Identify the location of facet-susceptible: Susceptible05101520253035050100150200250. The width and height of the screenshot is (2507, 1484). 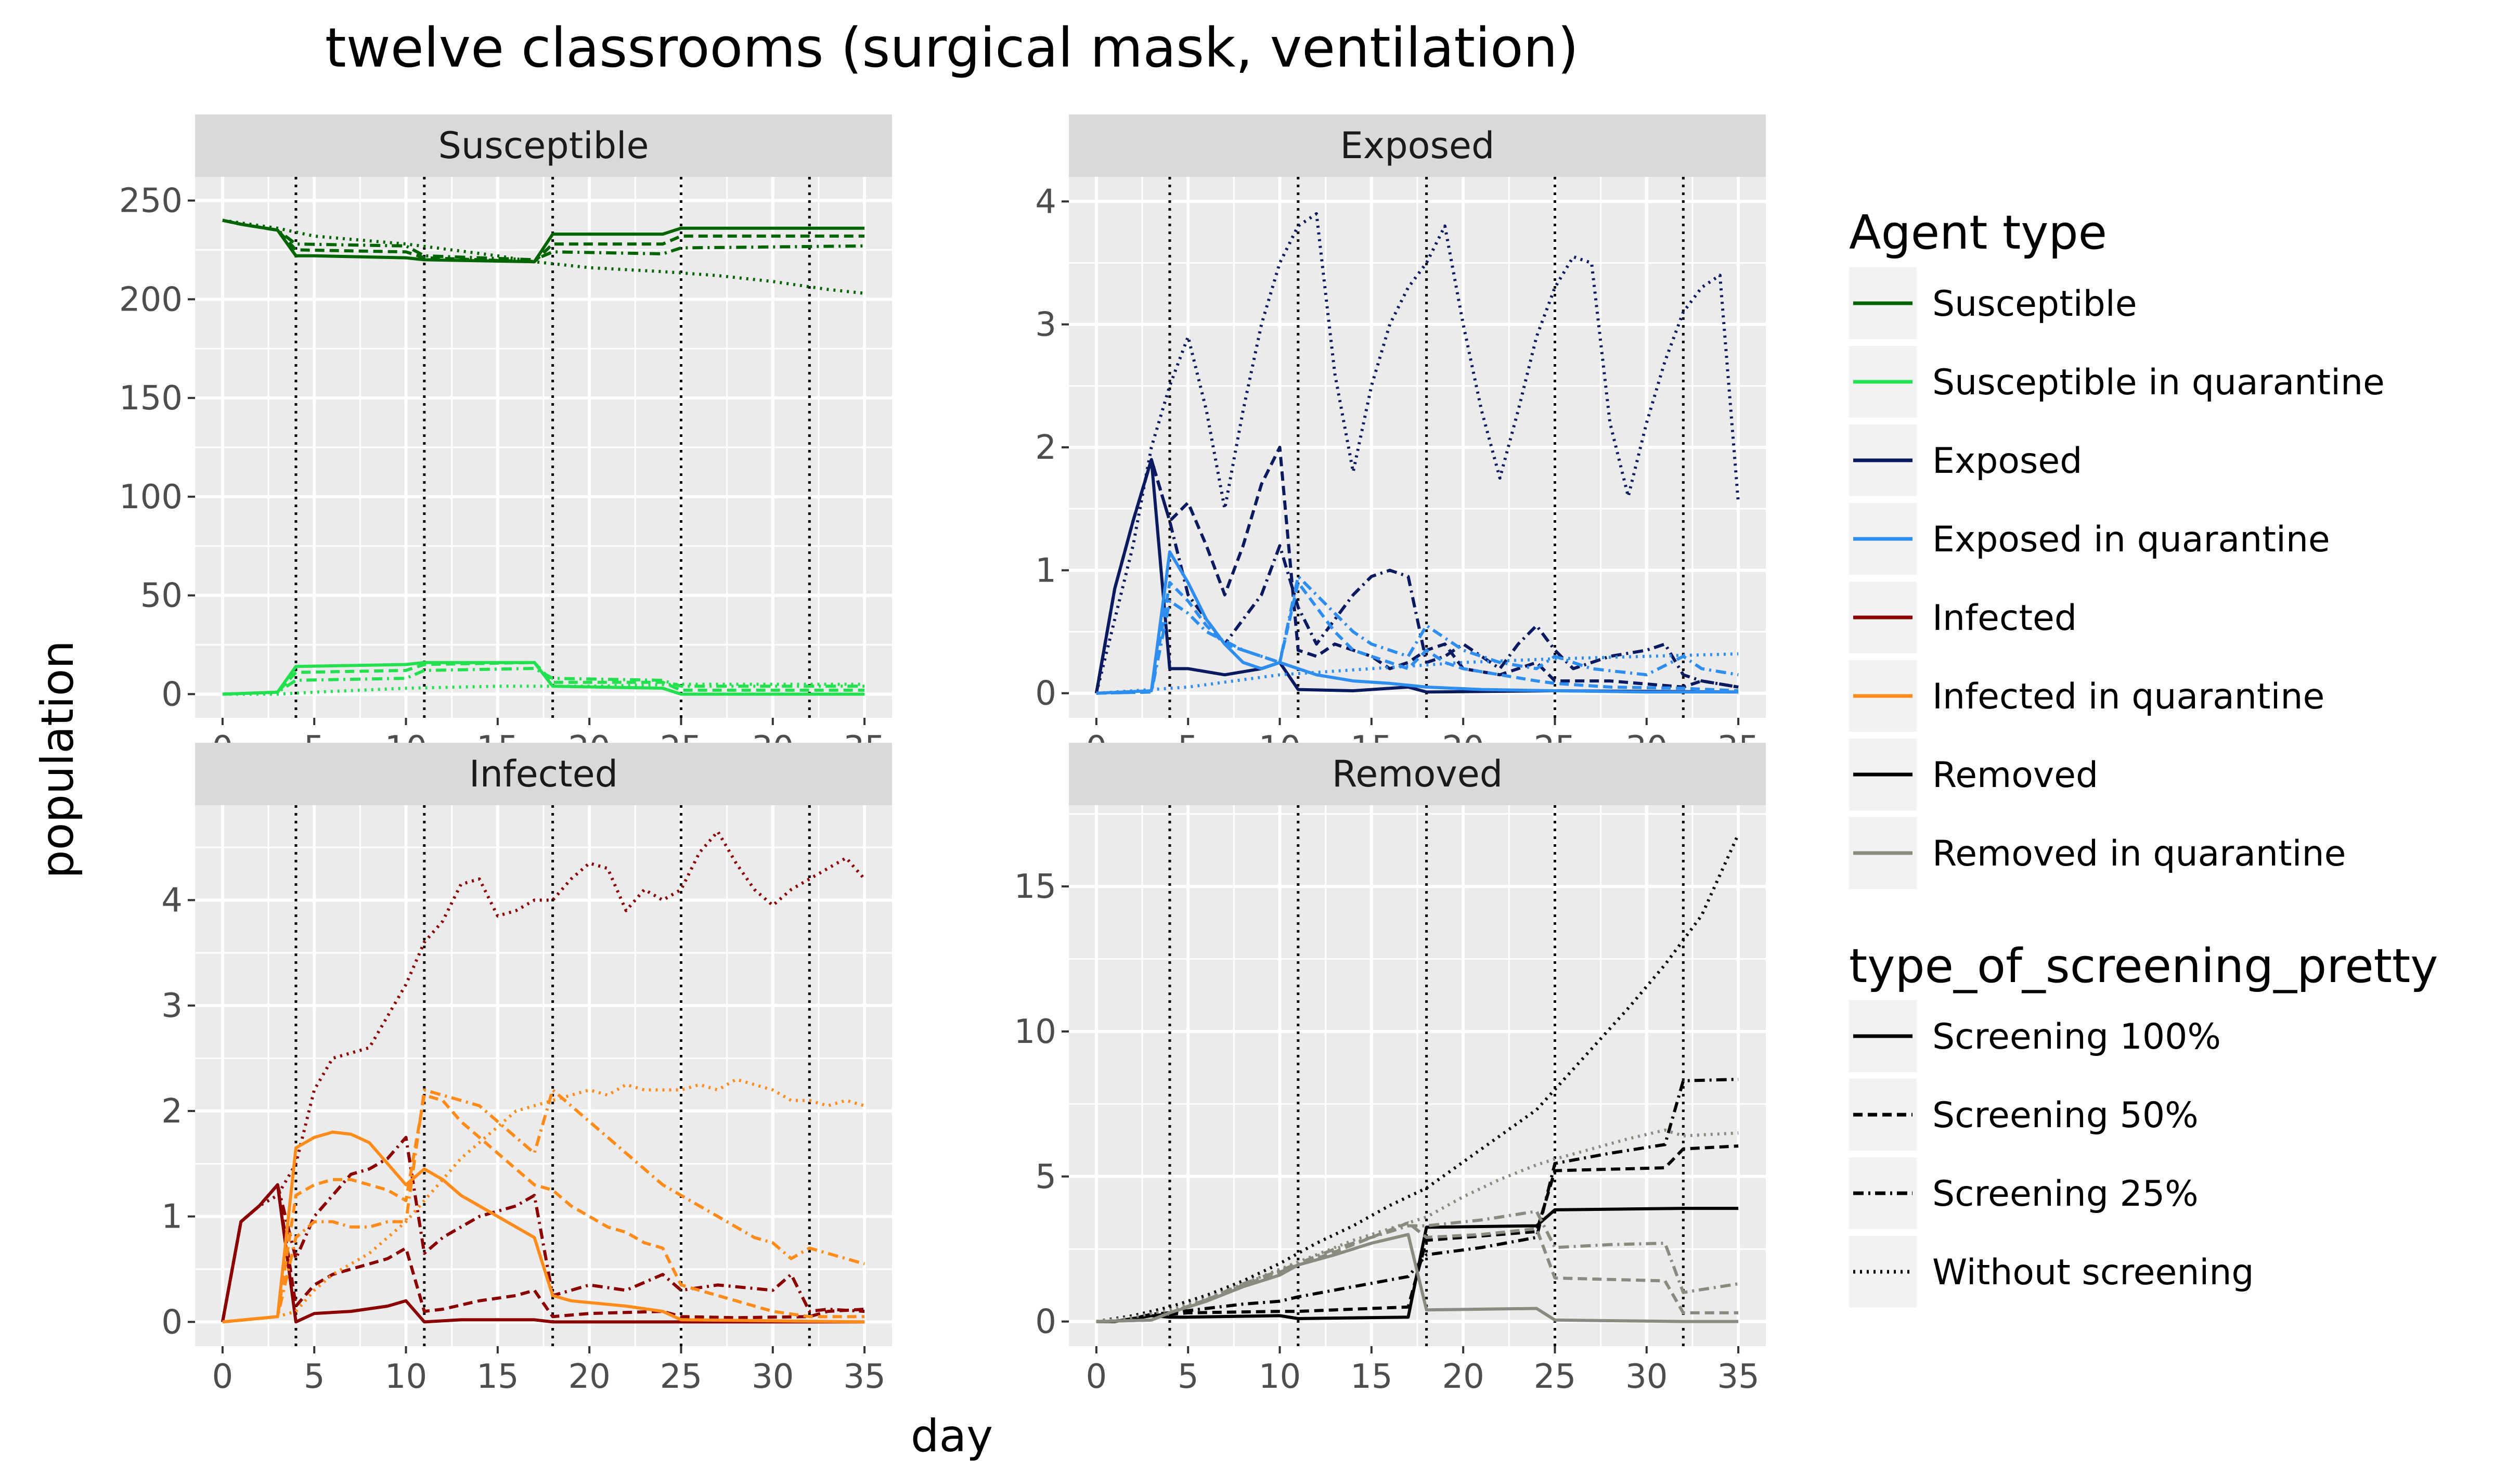
(506, 441).